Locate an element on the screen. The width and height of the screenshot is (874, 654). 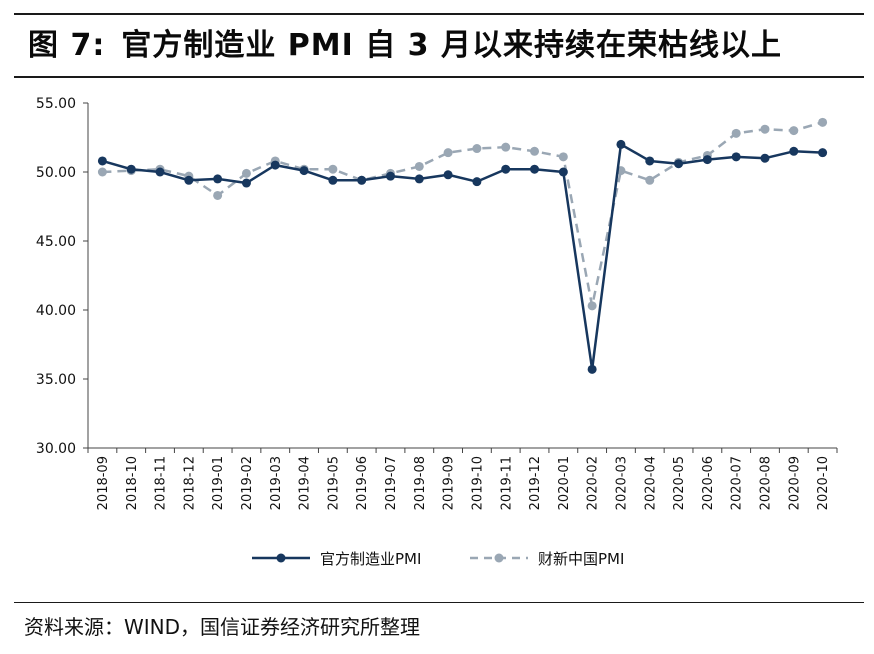
legend-swatch-official is located at coordinates (281, 558).